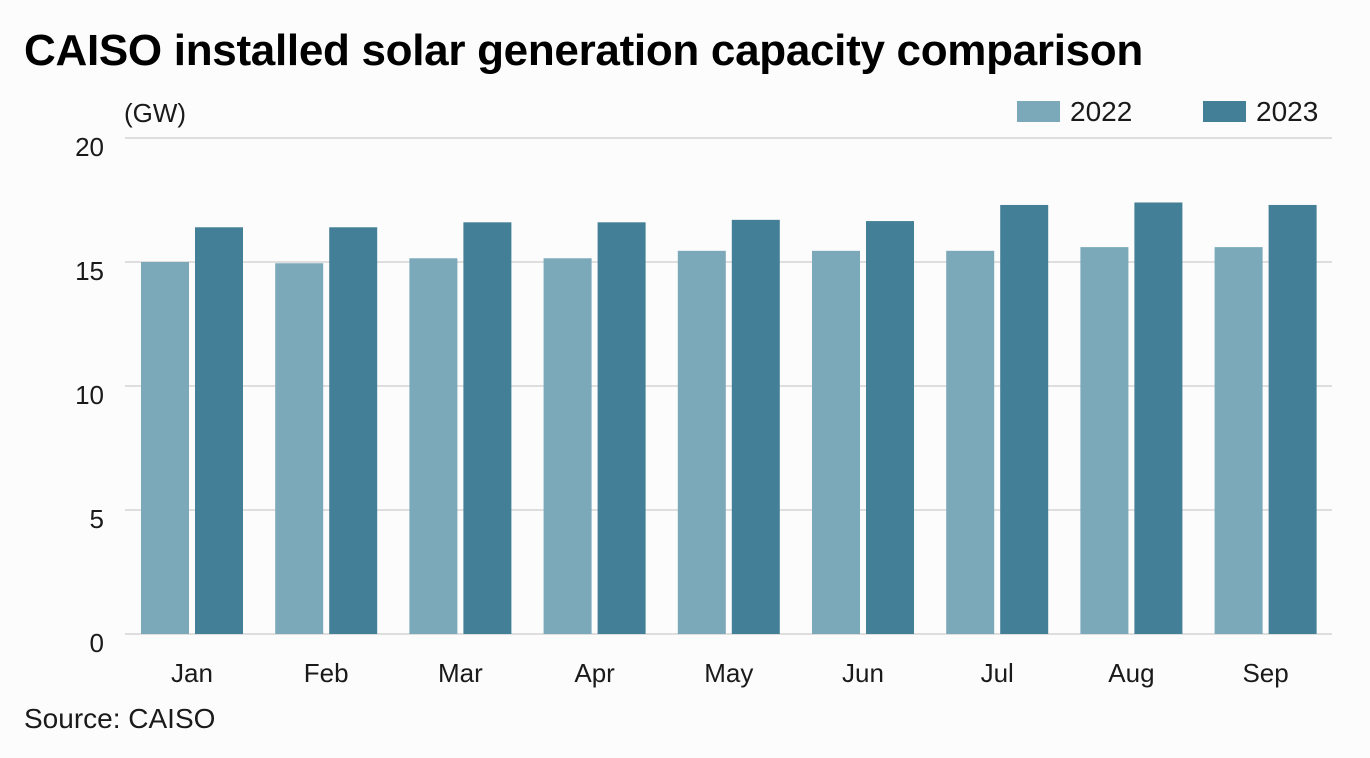 The width and height of the screenshot is (1370, 758). What do you see at coordinates (120, 718) in the screenshot?
I see `source-note: Source: CAISO` at bounding box center [120, 718].